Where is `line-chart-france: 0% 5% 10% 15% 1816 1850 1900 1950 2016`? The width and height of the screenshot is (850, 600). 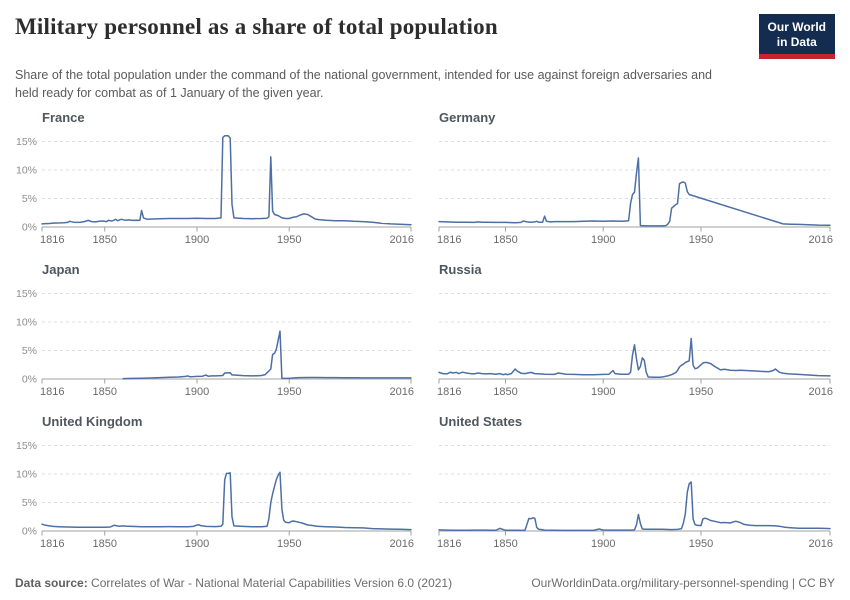
line-chart-france: 0% 5% 10% 15% 1816 1850 1900 1950 2016 is located at coordinates (215, 190).